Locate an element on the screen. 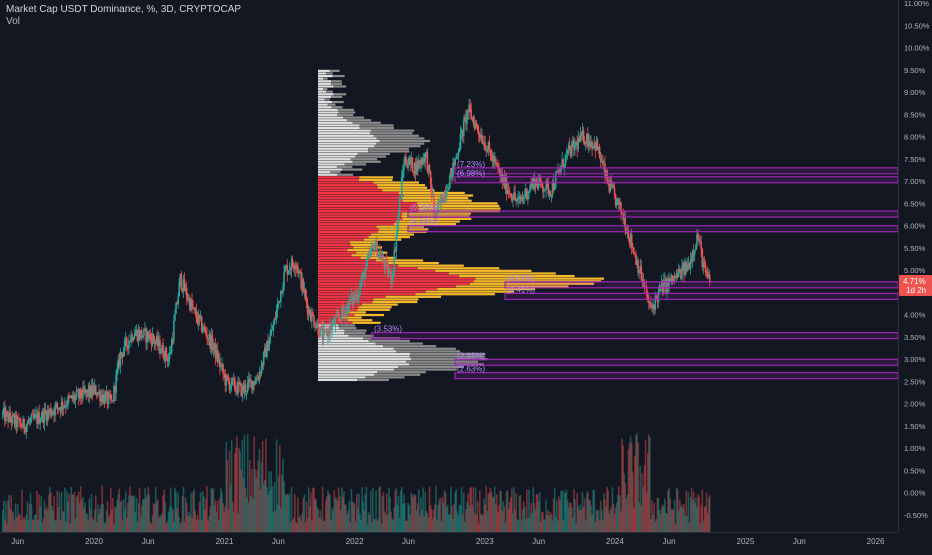 This screenshot has width=932, height=555. y-tick-label: 2.50% is located at coordinates (915, 381).